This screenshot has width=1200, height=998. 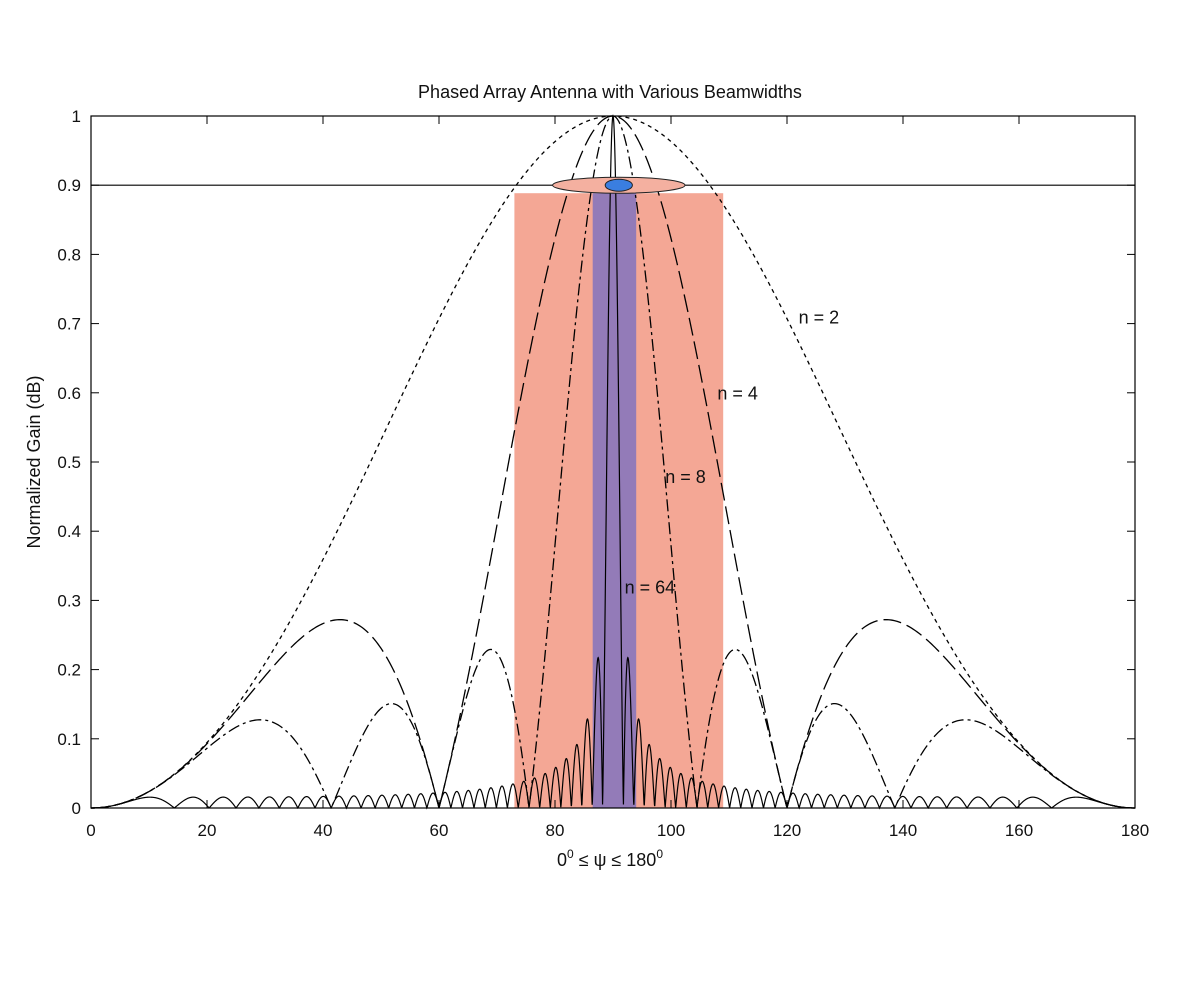 I want to click on x-tick-label: 160, so click(x=1019, y=830).